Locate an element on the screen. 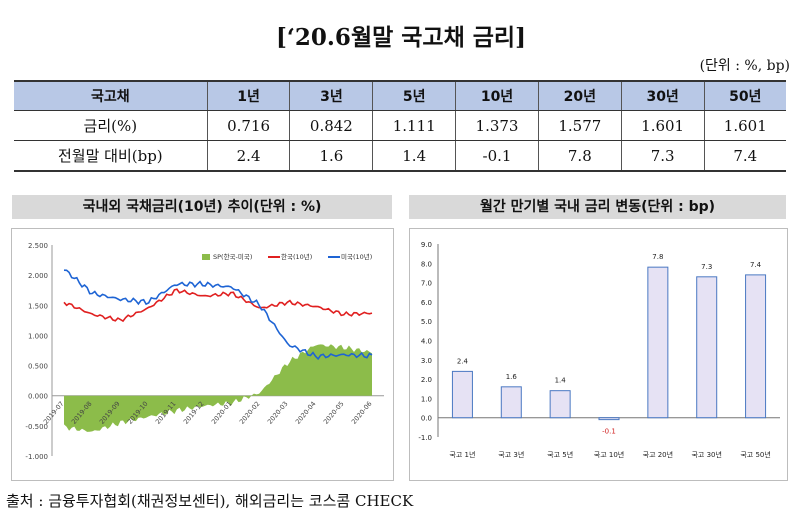  unit-note: (단위 : %, bp) is located at coordinates (744, 66).